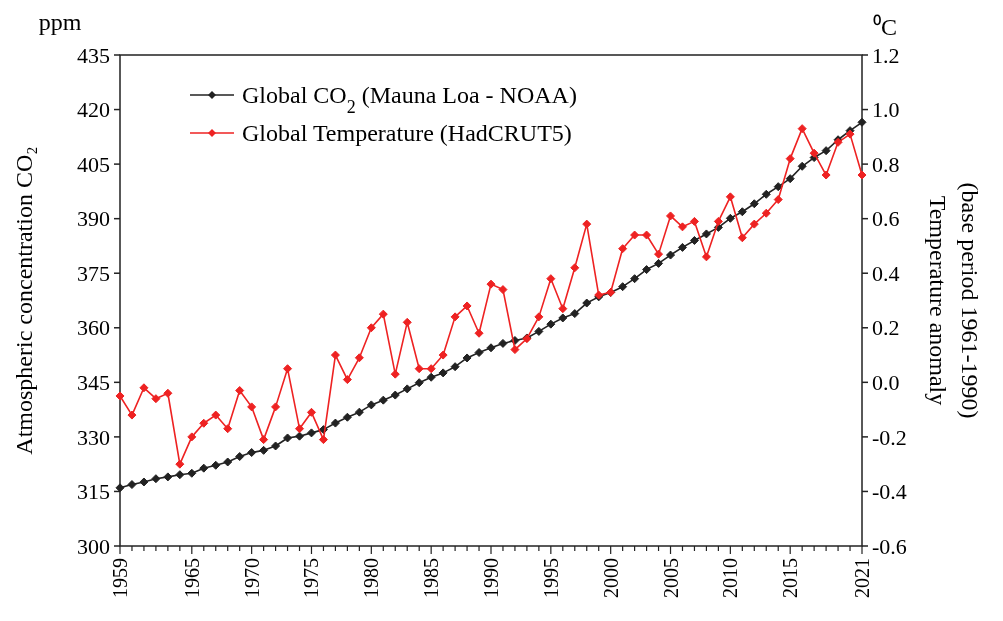  I want to click on y2-tick-label: -0.2, so click(889, 437).